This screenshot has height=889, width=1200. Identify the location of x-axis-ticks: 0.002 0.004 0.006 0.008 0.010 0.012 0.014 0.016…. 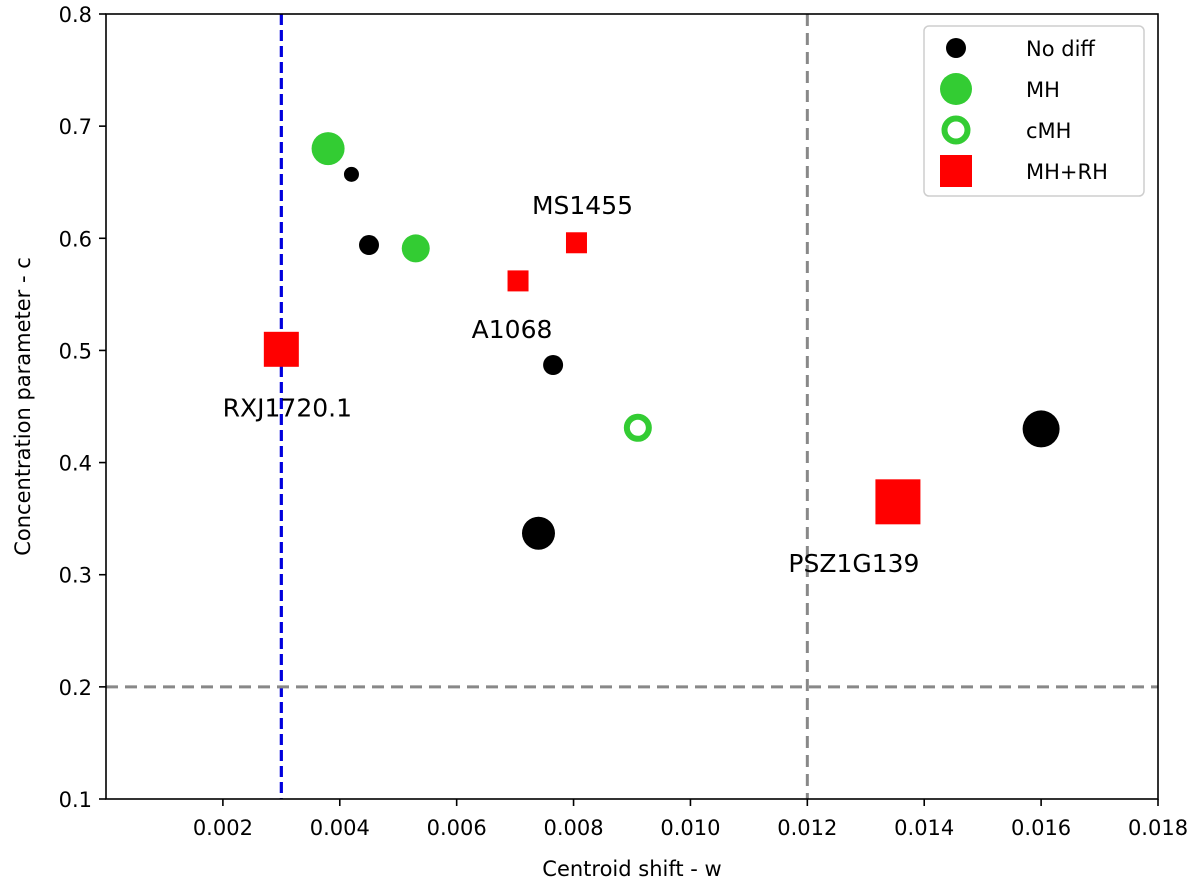
(690, 819).